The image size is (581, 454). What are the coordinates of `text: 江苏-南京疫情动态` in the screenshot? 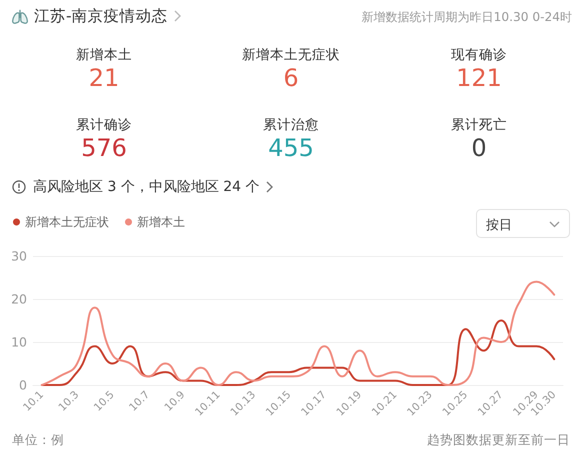 It's located at (101, 16).